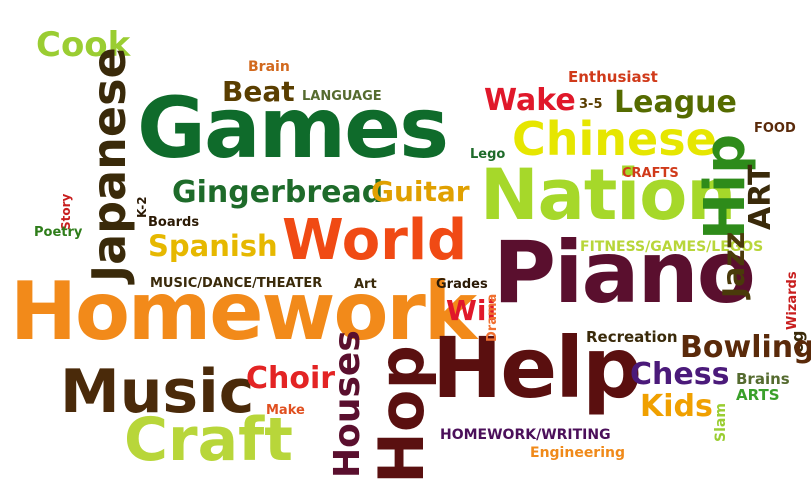  I want to click on word-homework-writing: HOMEWORK/WRITING, so click(525, 435).